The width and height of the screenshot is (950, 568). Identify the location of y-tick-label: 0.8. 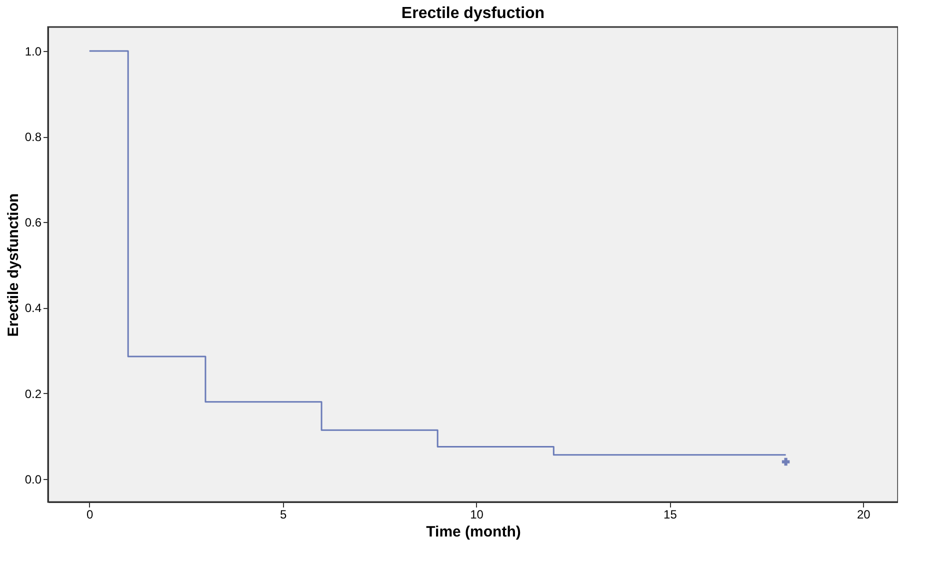
(33, 137).